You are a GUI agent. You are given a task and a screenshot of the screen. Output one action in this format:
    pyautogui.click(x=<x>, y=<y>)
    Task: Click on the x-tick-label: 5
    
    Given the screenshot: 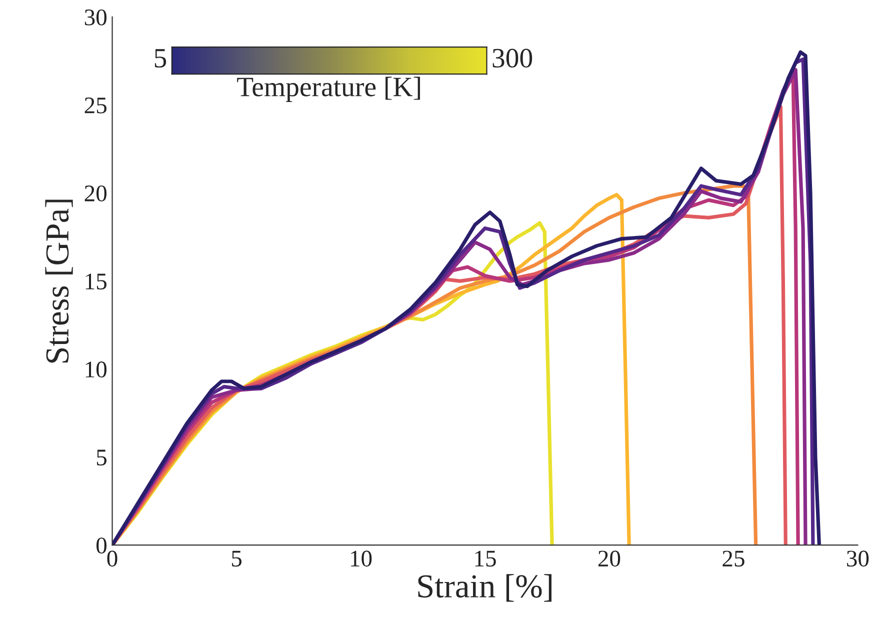 What is the action you would take?
    pyautogui.click(x=237, y=558)
    